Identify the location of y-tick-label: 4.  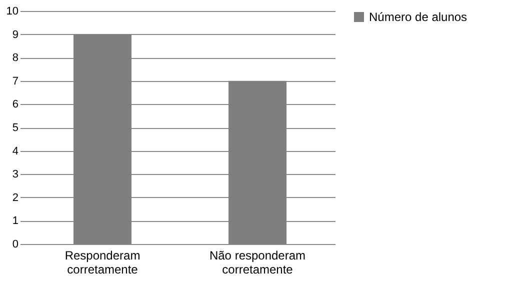
(15, 151).